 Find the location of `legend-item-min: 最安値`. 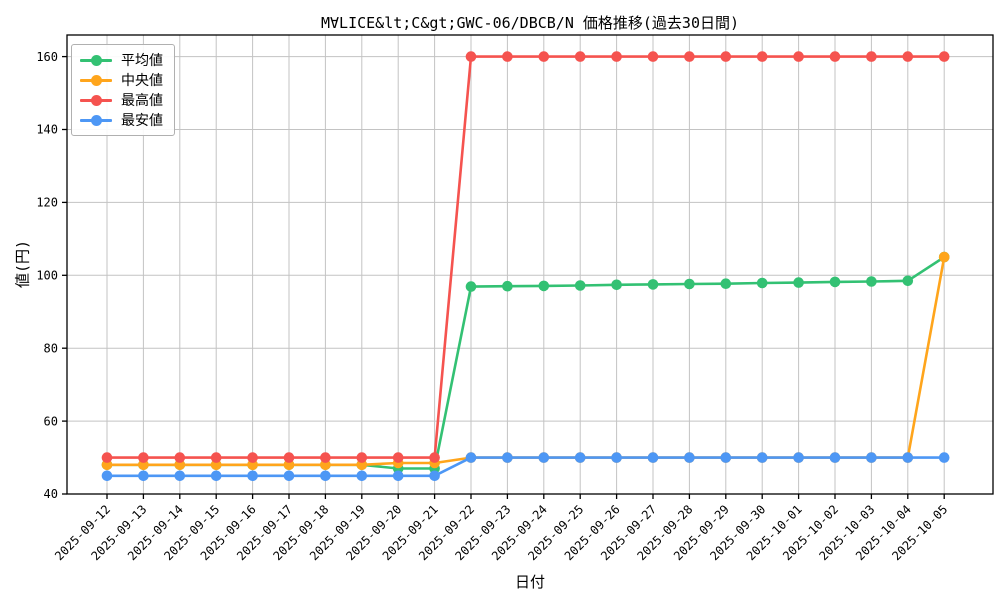

legend-item-min: 最安値 is located at coordinates (121, 120).